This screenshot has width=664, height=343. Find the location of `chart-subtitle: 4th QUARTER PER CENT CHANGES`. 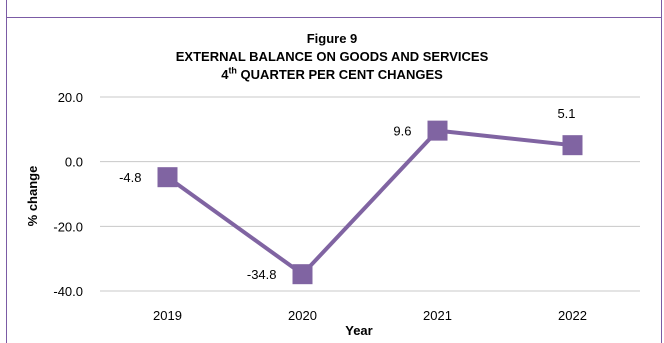

chart-subtitle: 4th QUARTER PER CENT CHANGES is located at coordinates (332, 75).